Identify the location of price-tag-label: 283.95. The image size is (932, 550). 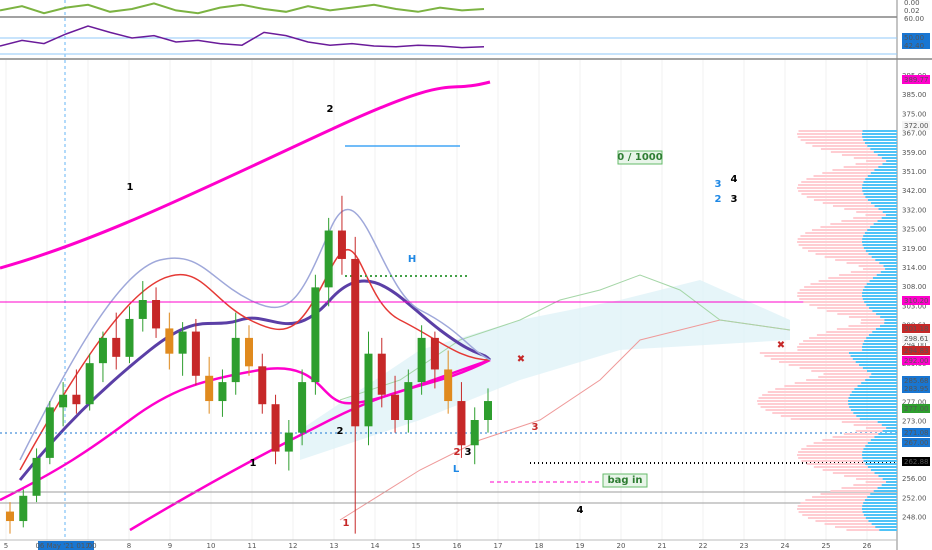
(916, 389).